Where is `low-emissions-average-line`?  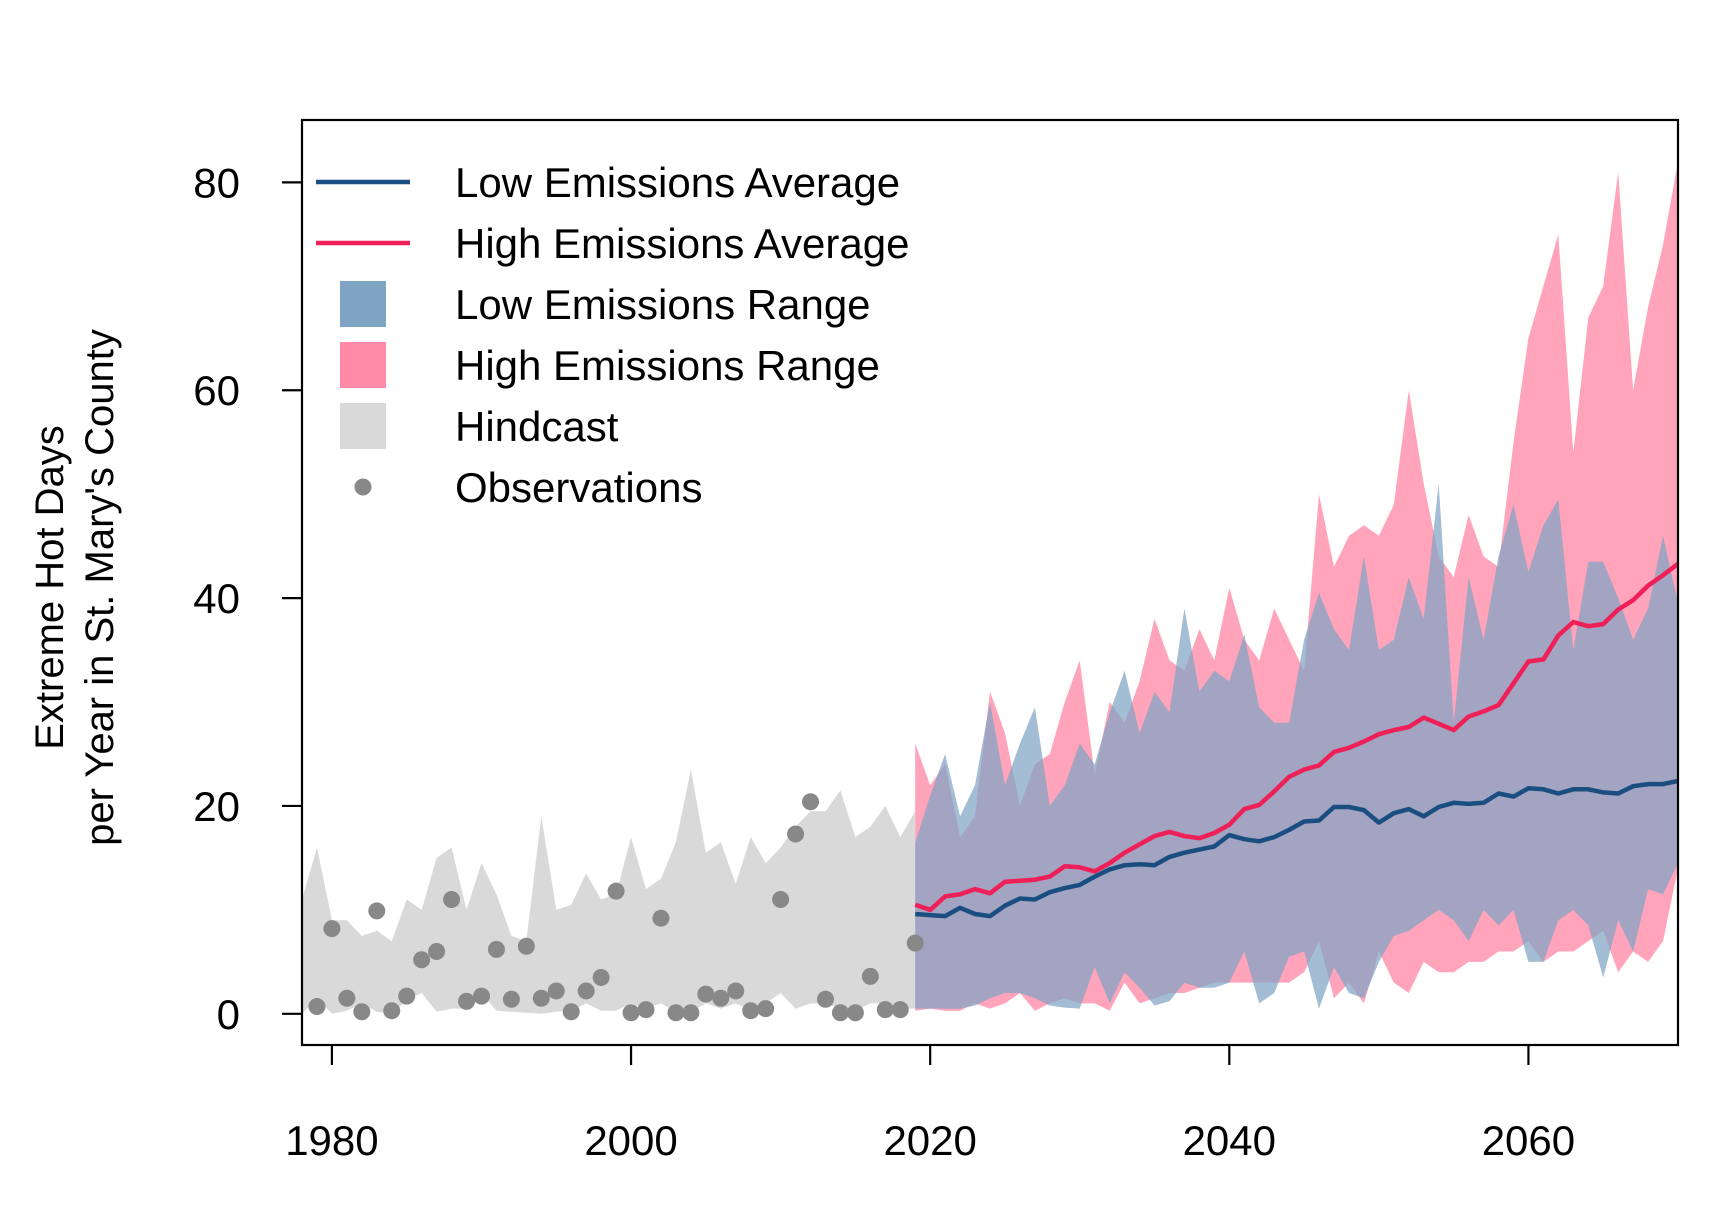
low-emissions-average-line is located at coordinates (1296, 848).